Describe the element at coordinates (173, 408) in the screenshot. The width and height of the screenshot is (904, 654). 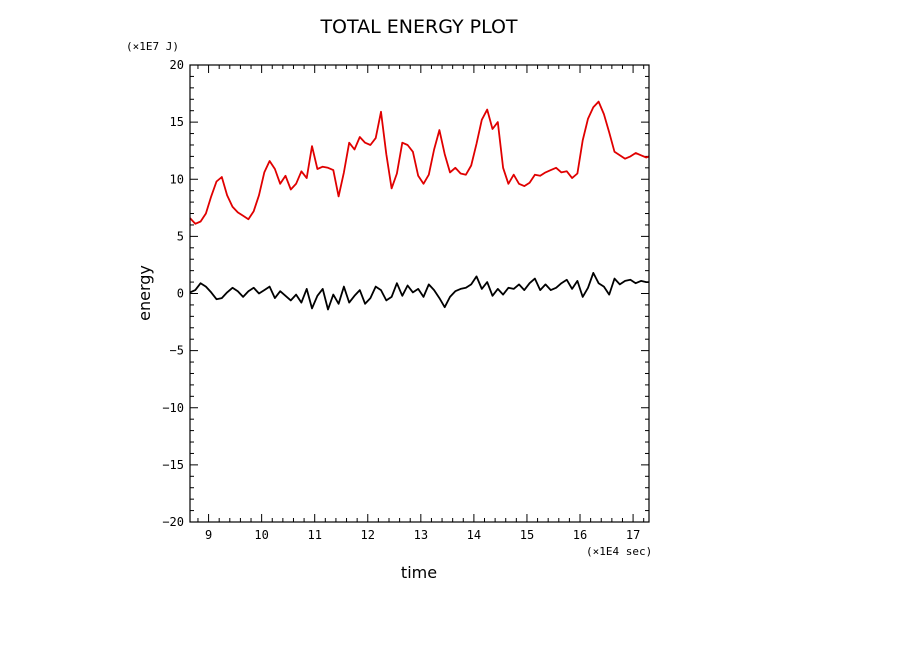
I see `y-tick-label: −10` at that location.